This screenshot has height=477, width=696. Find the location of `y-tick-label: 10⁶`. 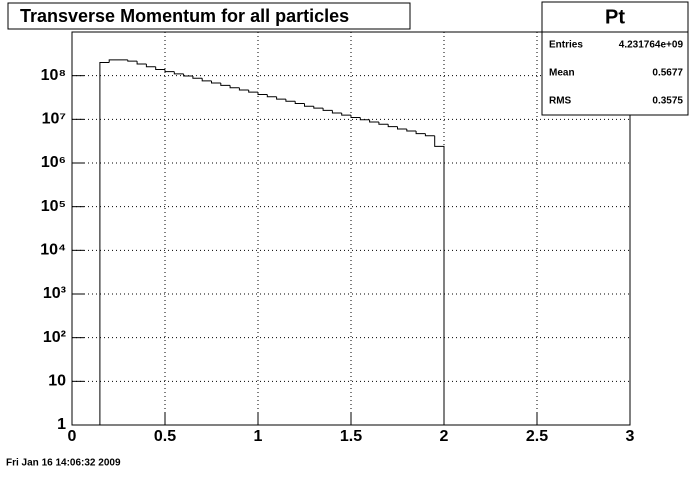

y-tick-label: 10⁶ is located at coordinates (53, 162).